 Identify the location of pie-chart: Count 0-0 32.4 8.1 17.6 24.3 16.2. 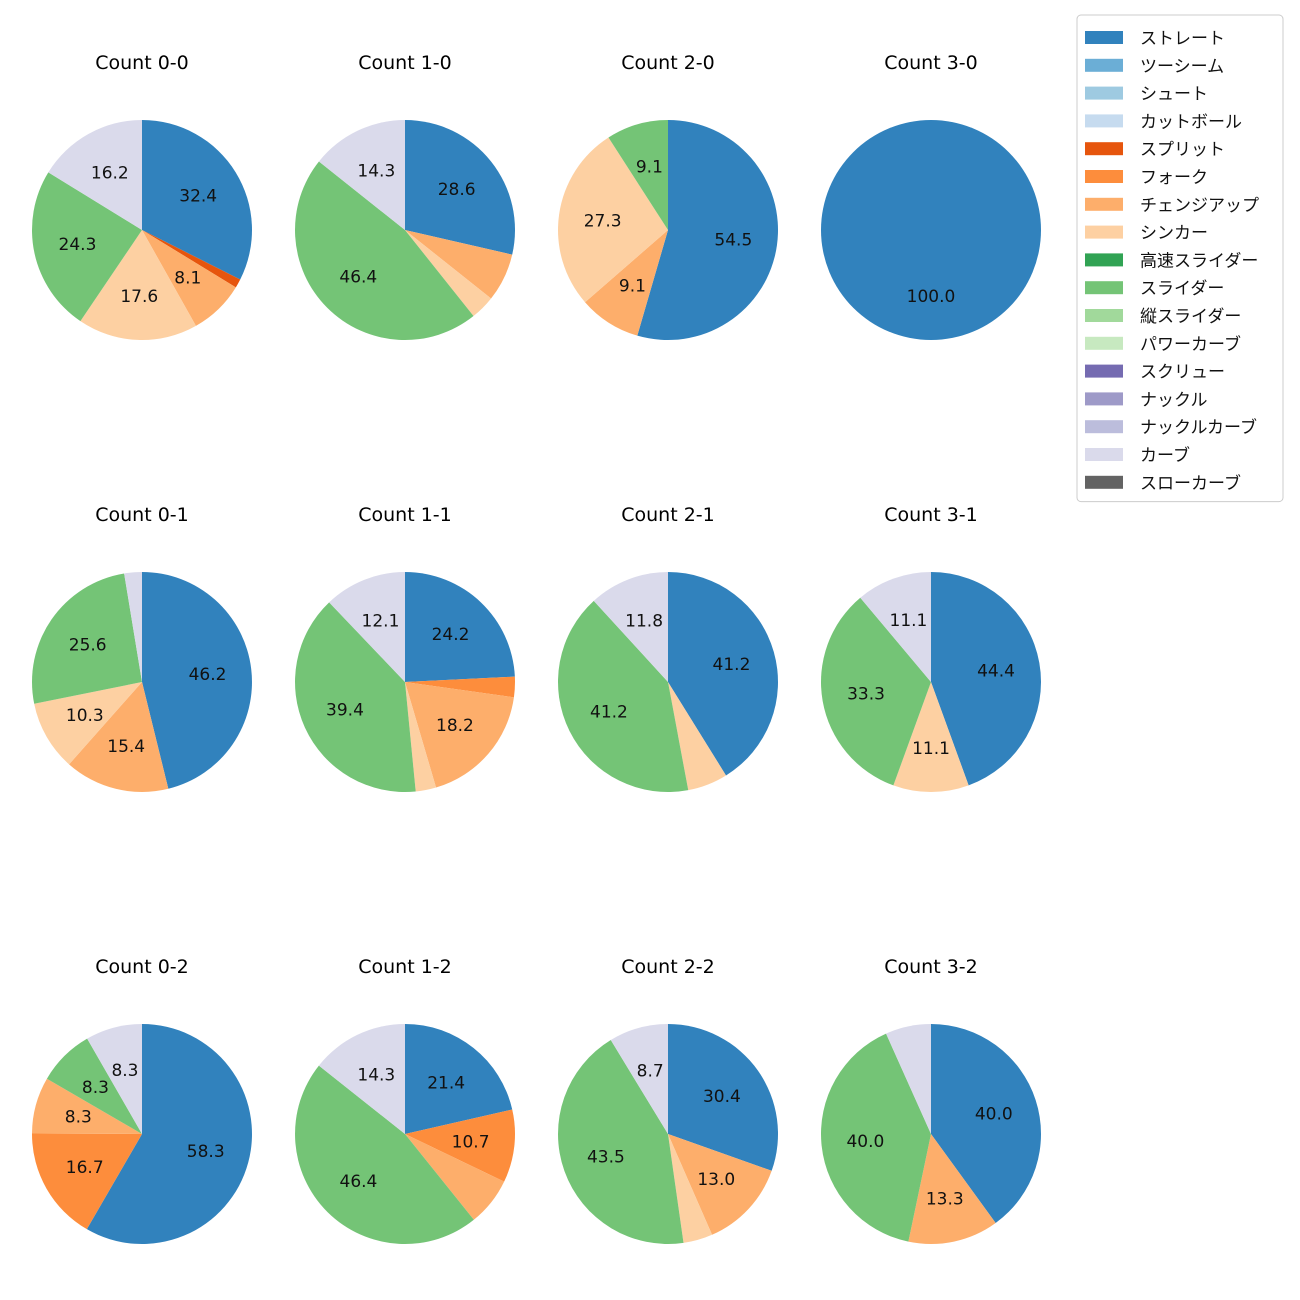
(141, 196).